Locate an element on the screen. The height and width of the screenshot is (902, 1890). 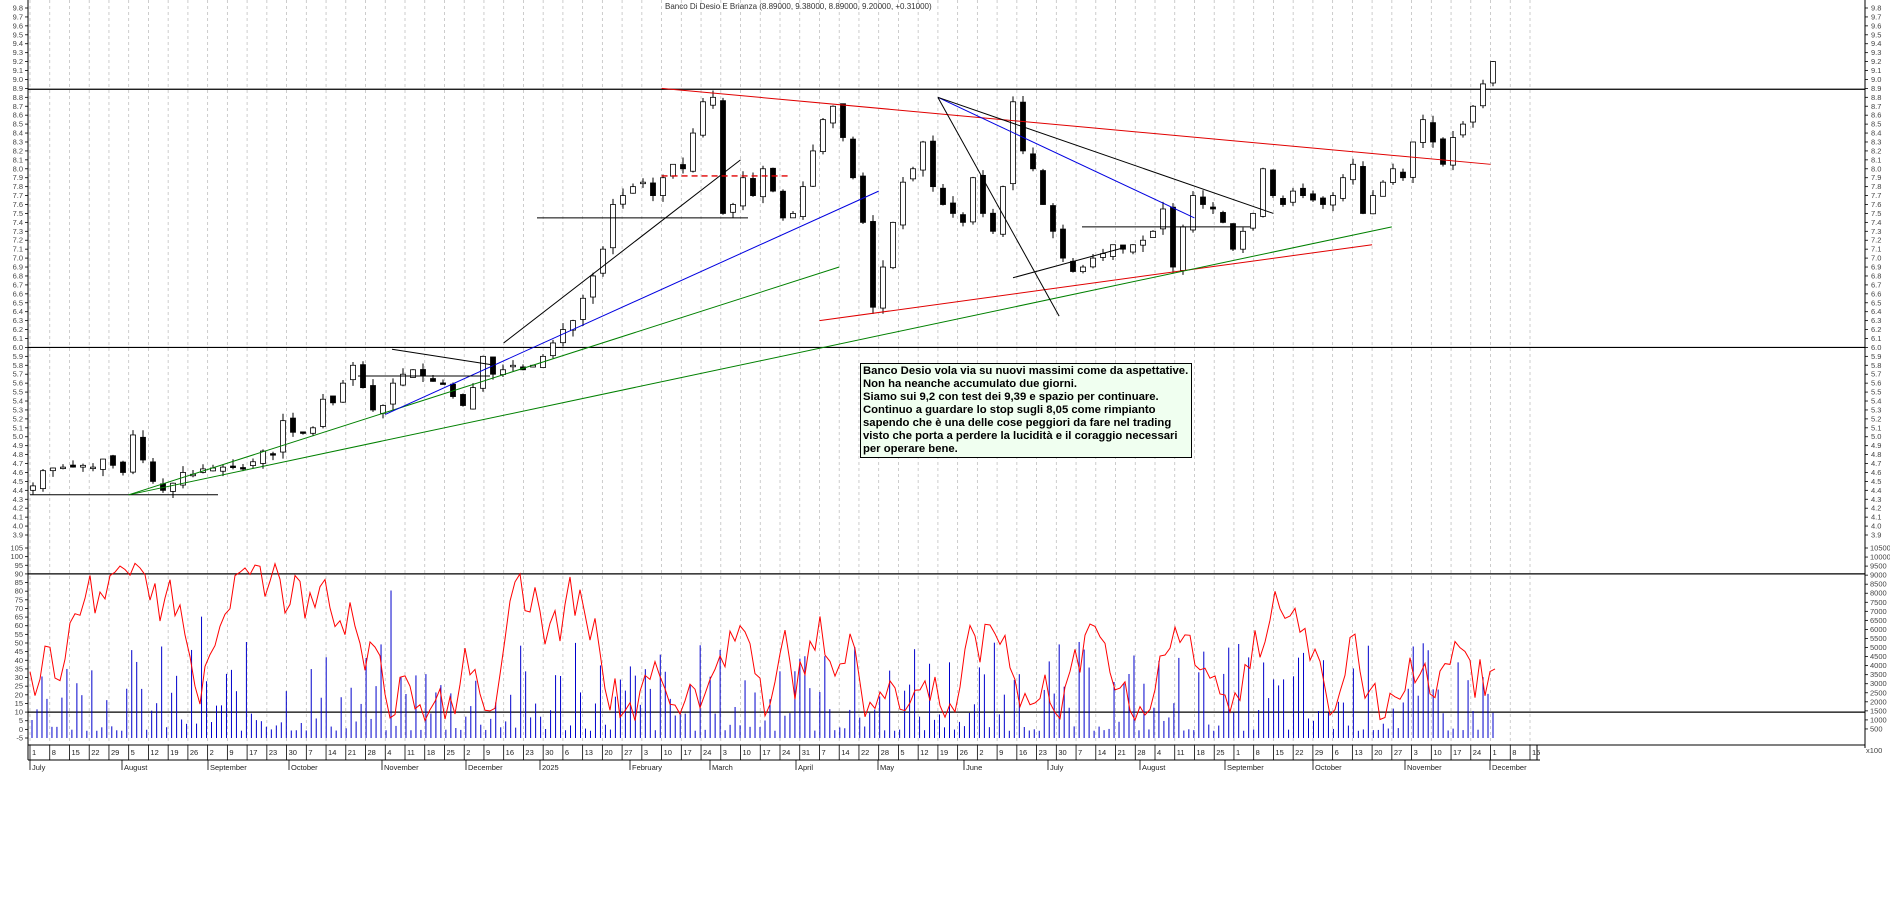
svg-text: 45 is located at coordinates (19, 651).